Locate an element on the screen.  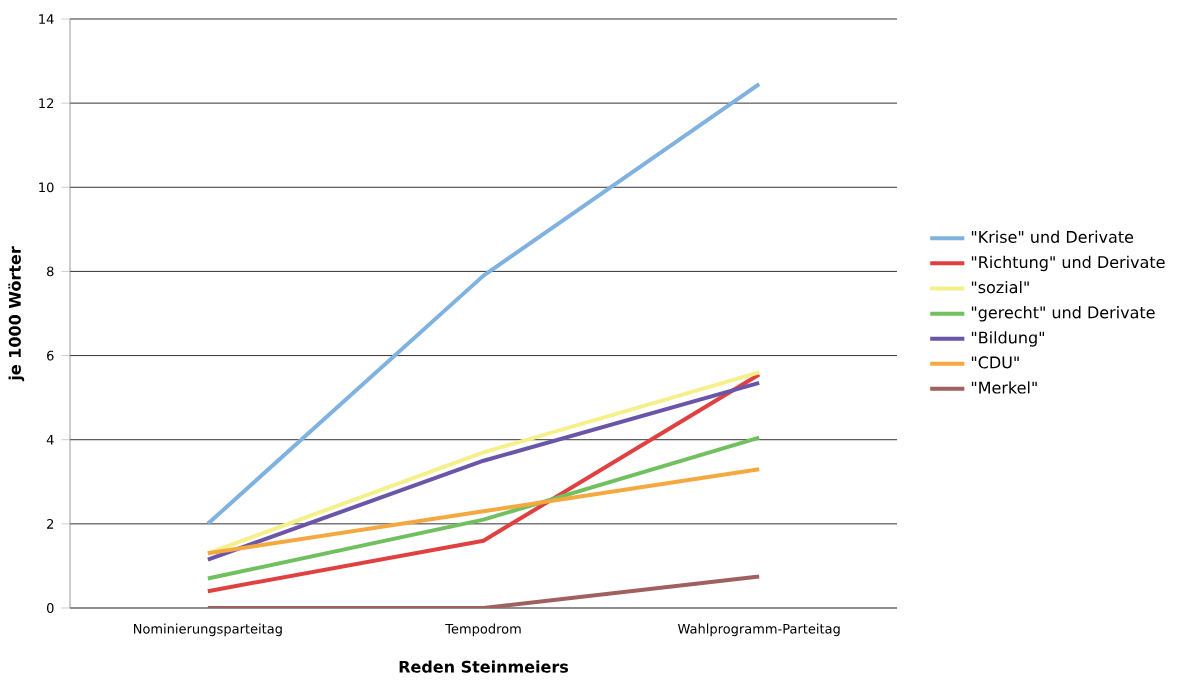
legend-label: "Krise" und Derivate is located at coordinates (1052, 236).